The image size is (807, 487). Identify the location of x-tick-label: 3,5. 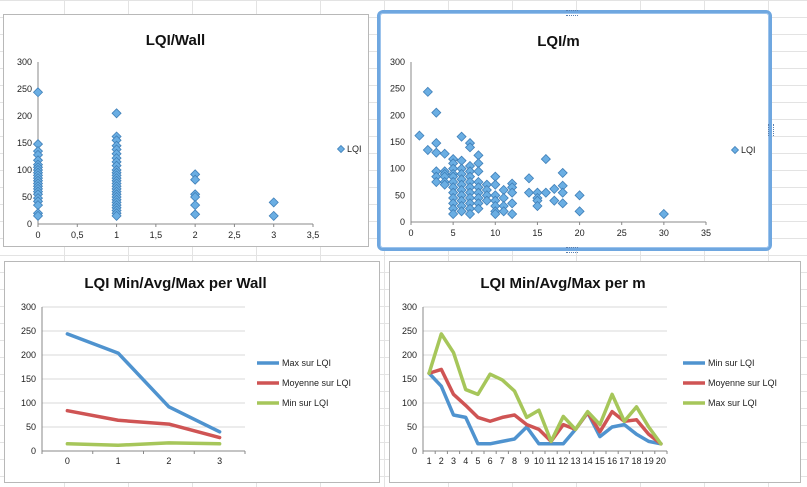
(313, 235).